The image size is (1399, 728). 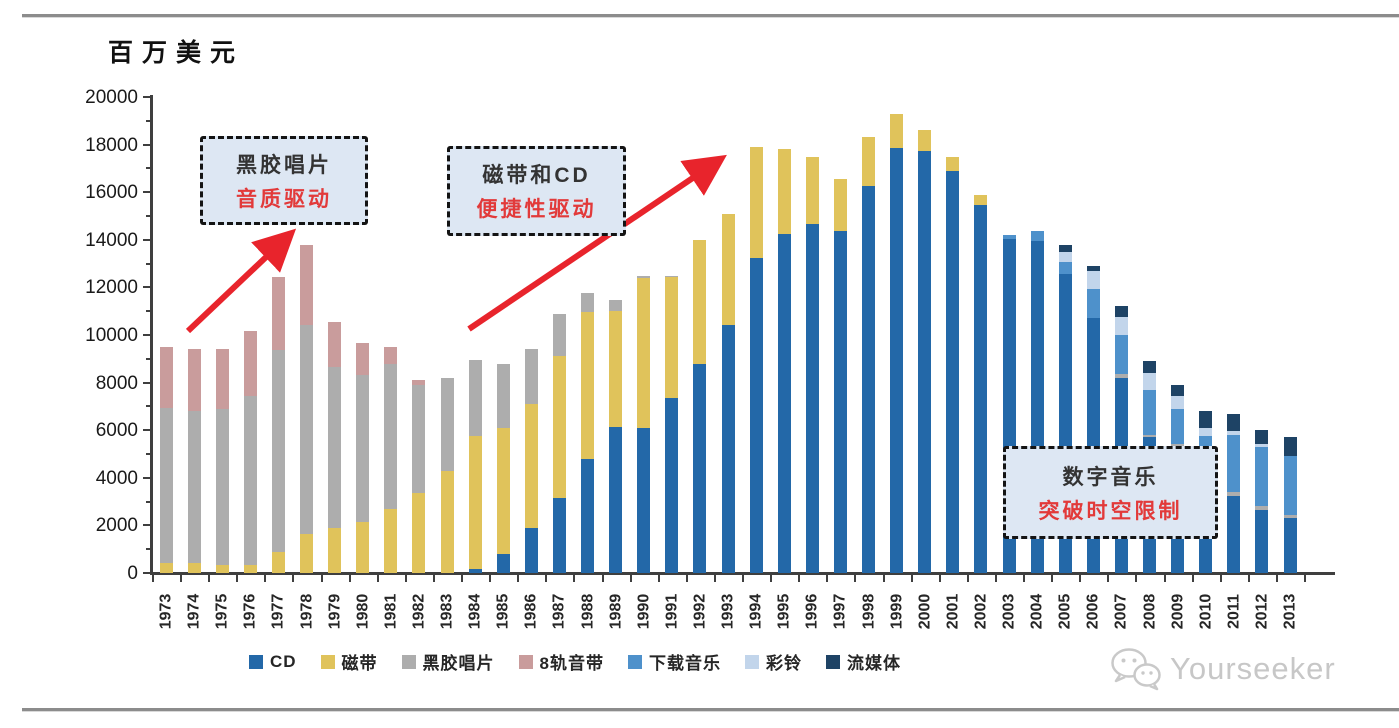 What do you see at coordinates (674, 661) in the screenshot?
I see `legend-item-下载音乐: 下载音乐` at bounding box center [674, 661].